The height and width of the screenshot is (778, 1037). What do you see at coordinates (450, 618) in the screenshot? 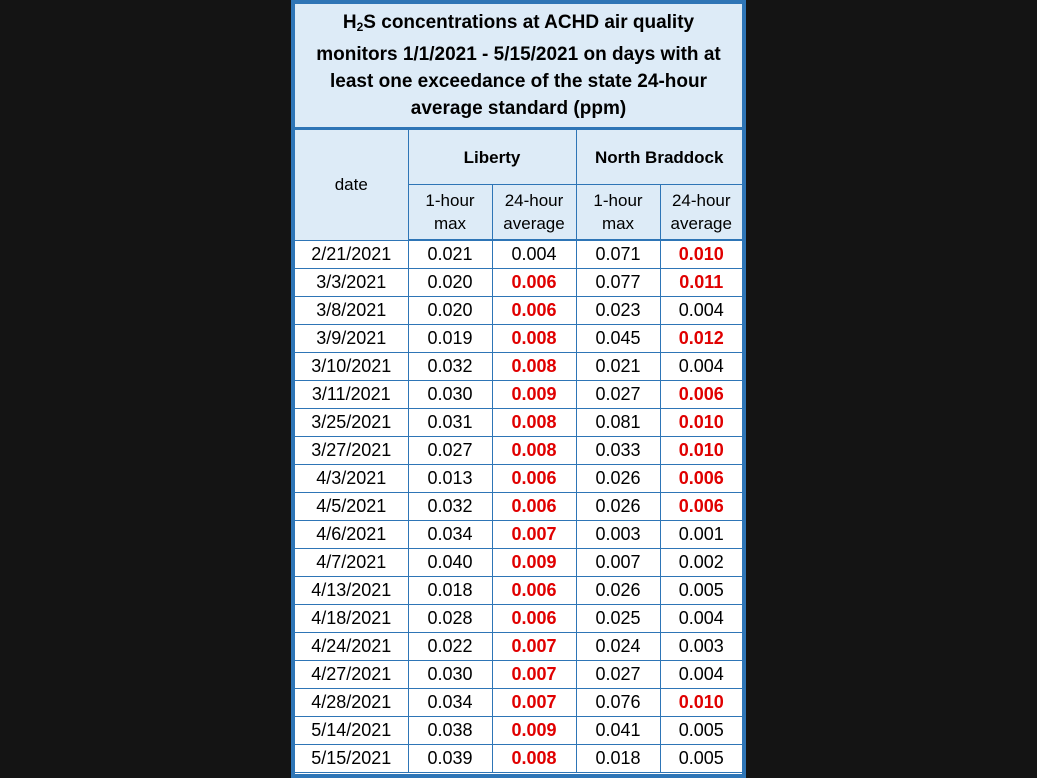
I see `liberty-1h-max-cell: 0.028` at bounding box center [450, 618].